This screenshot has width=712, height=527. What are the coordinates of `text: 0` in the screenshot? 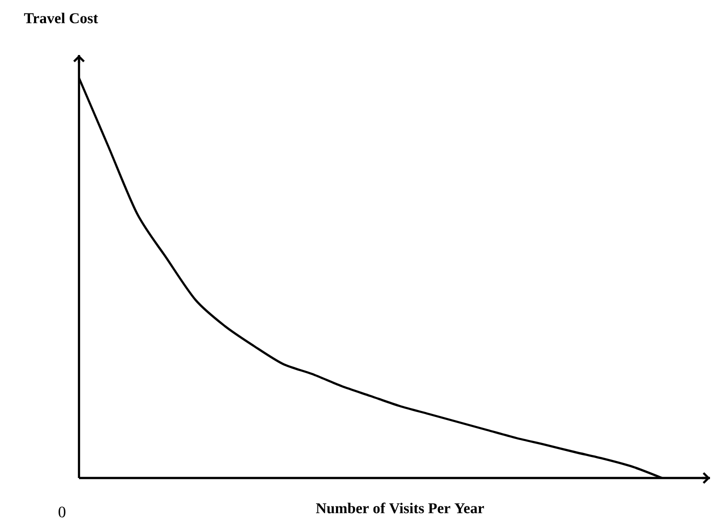 It's located at (62, 512).